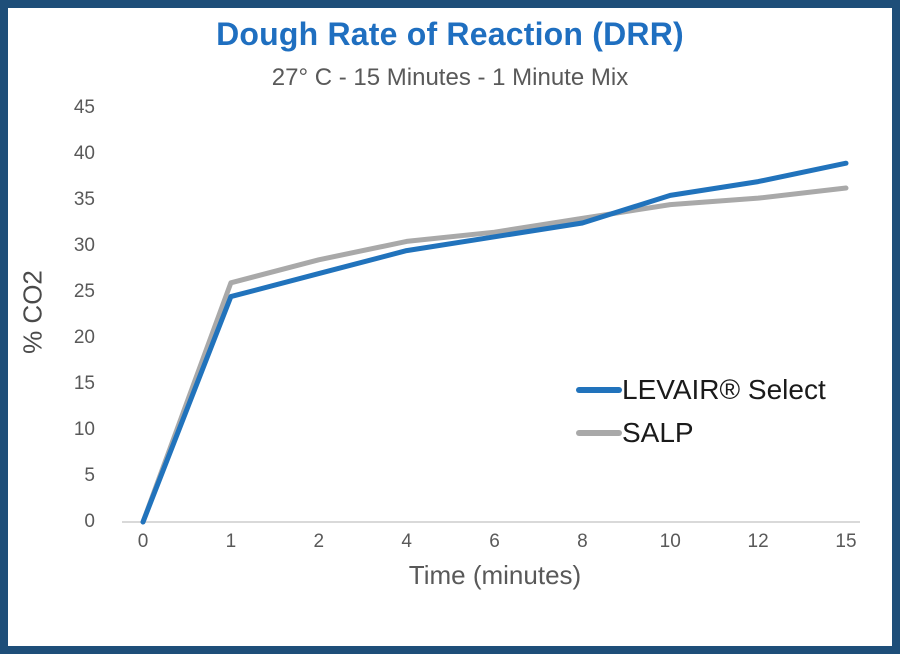  I want to click on x-axis-title: Time (minutes), so click(495, 575).